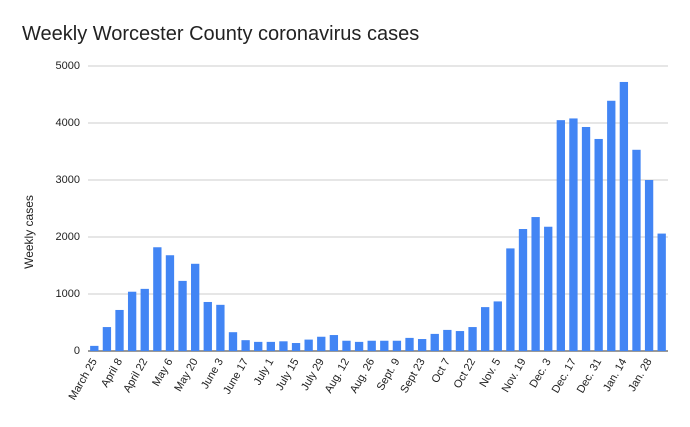  I want to click on x-tick-label: July 15, so click(288, 375).